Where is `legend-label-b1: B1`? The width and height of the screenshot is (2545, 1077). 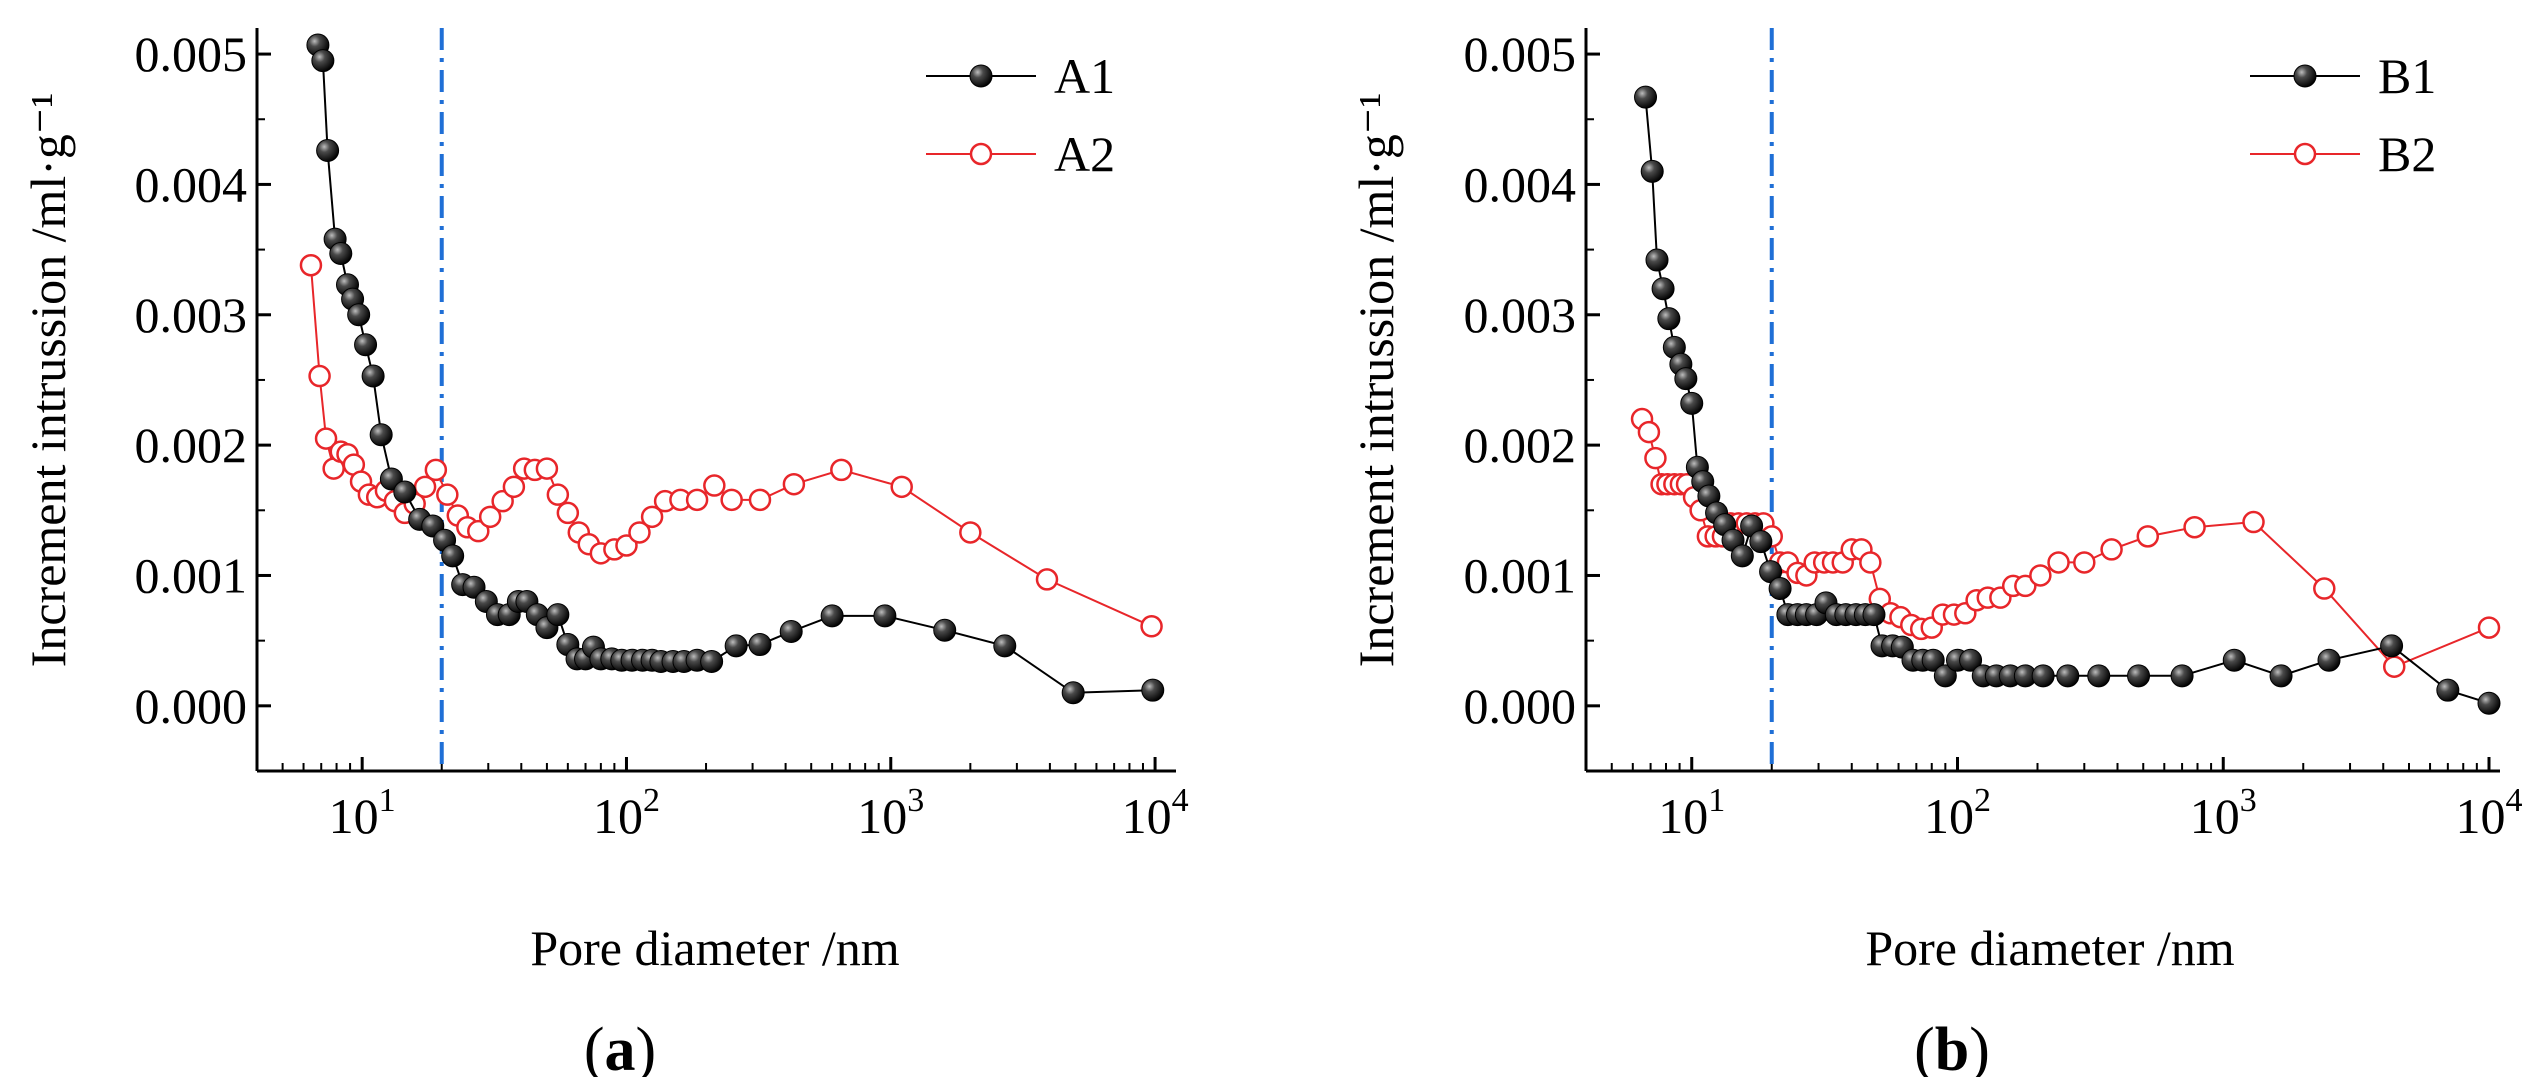 legend-label-b1: B1 is located at coordinates (2407, 76).